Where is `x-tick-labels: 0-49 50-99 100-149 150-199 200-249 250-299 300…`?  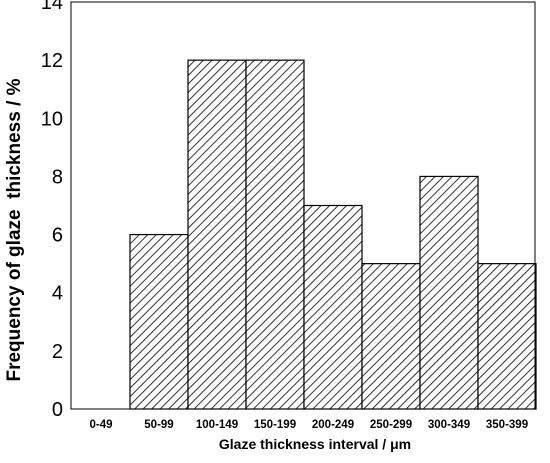 x-tick-labels: 0-49 50-99 100-149 150-199 200-249 250-299 300… is located at coordinates (308, 425).